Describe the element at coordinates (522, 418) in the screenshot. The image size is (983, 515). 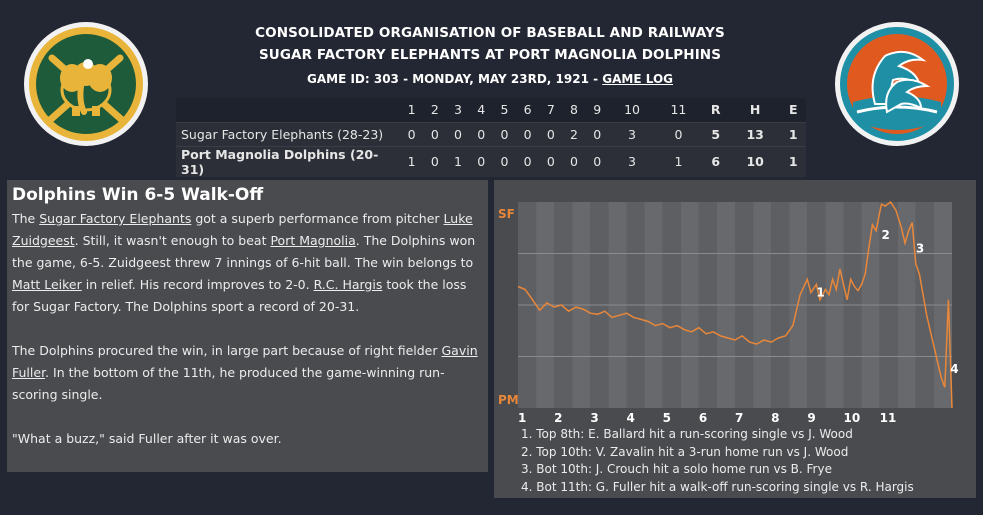
I see `x-tick-label: 1` at that location.